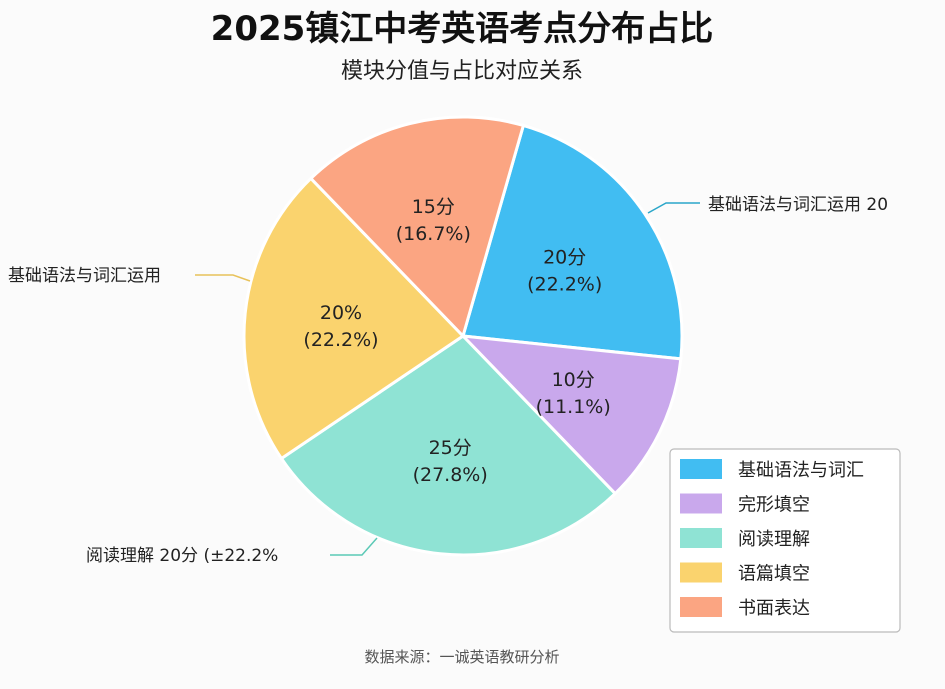 The width and height of the screenshot is (945, 689). What do you see at coordinates (461, 657) in the screenshot?
I see `source-note: 数据来源：一诚英语教研分析` at bounding box center [461, 657].